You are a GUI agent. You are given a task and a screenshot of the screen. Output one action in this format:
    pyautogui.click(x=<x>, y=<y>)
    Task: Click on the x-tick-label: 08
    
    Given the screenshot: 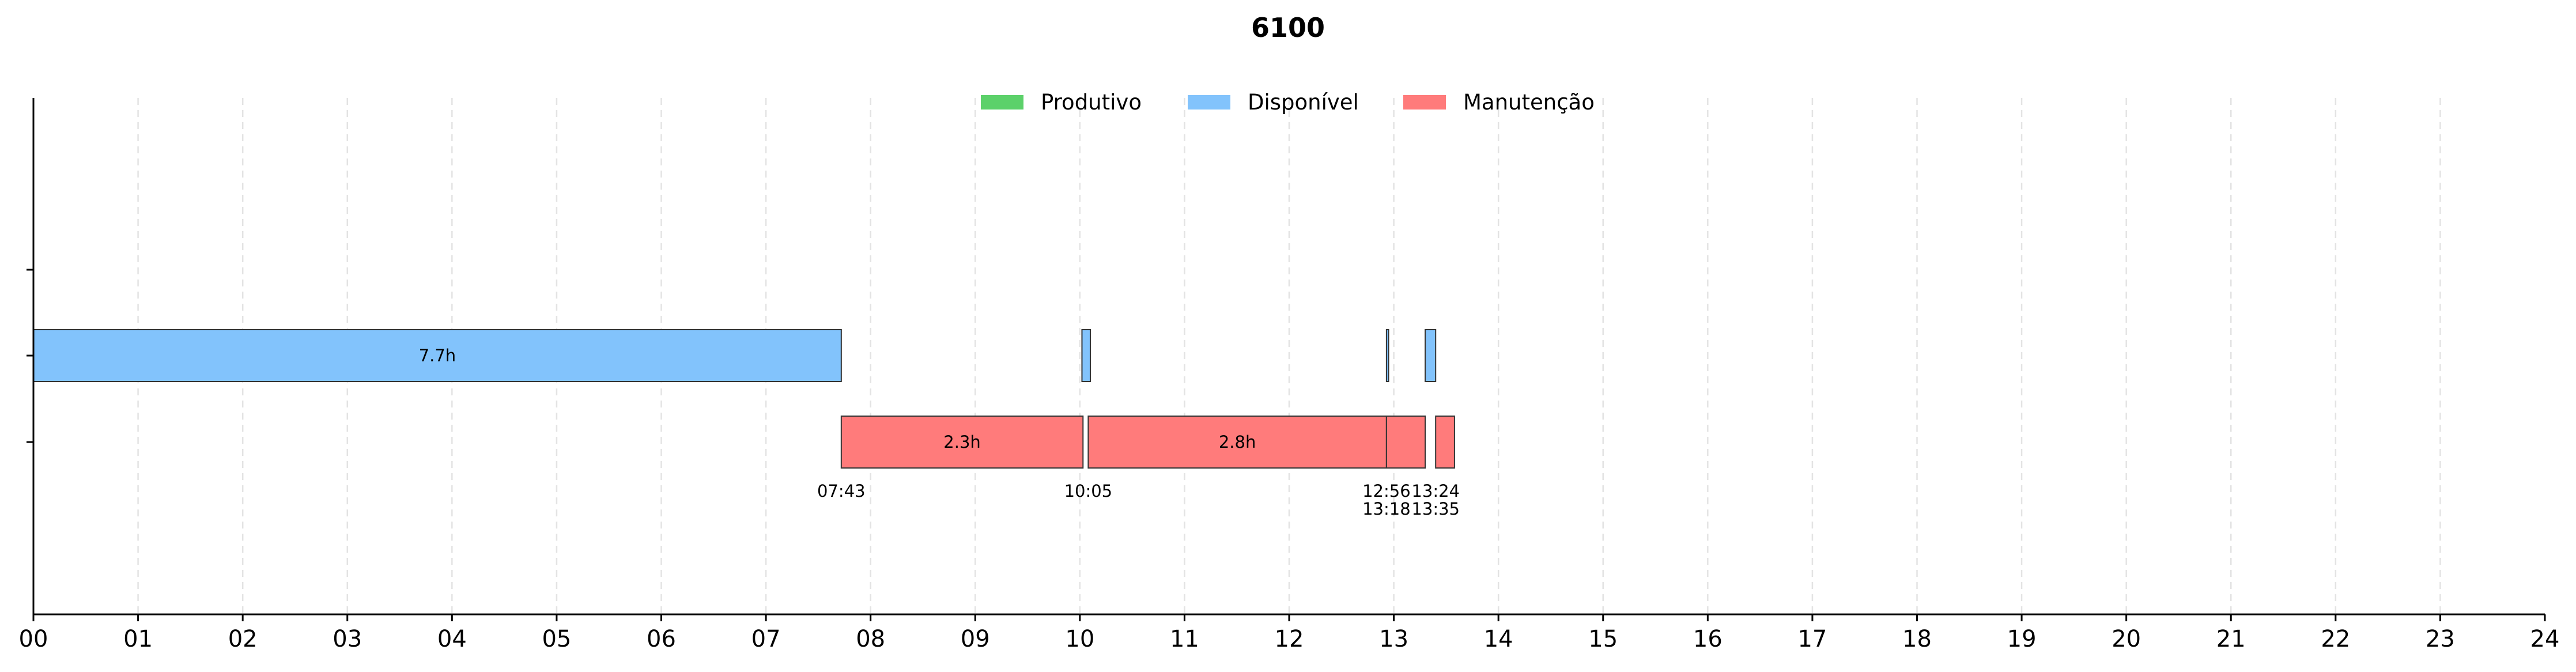 What is the action you would take?
    pyautogui.click(x=870, y=639)
    